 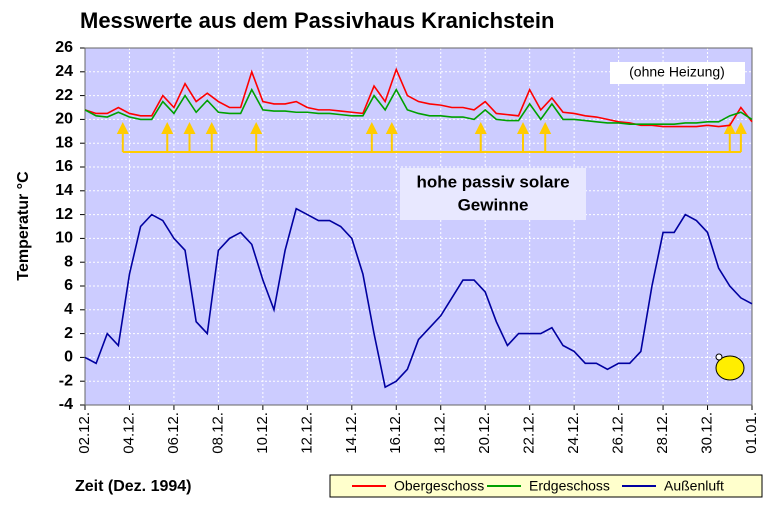 I want to click on y-tick-label: 4, so click(x=68, y=309).